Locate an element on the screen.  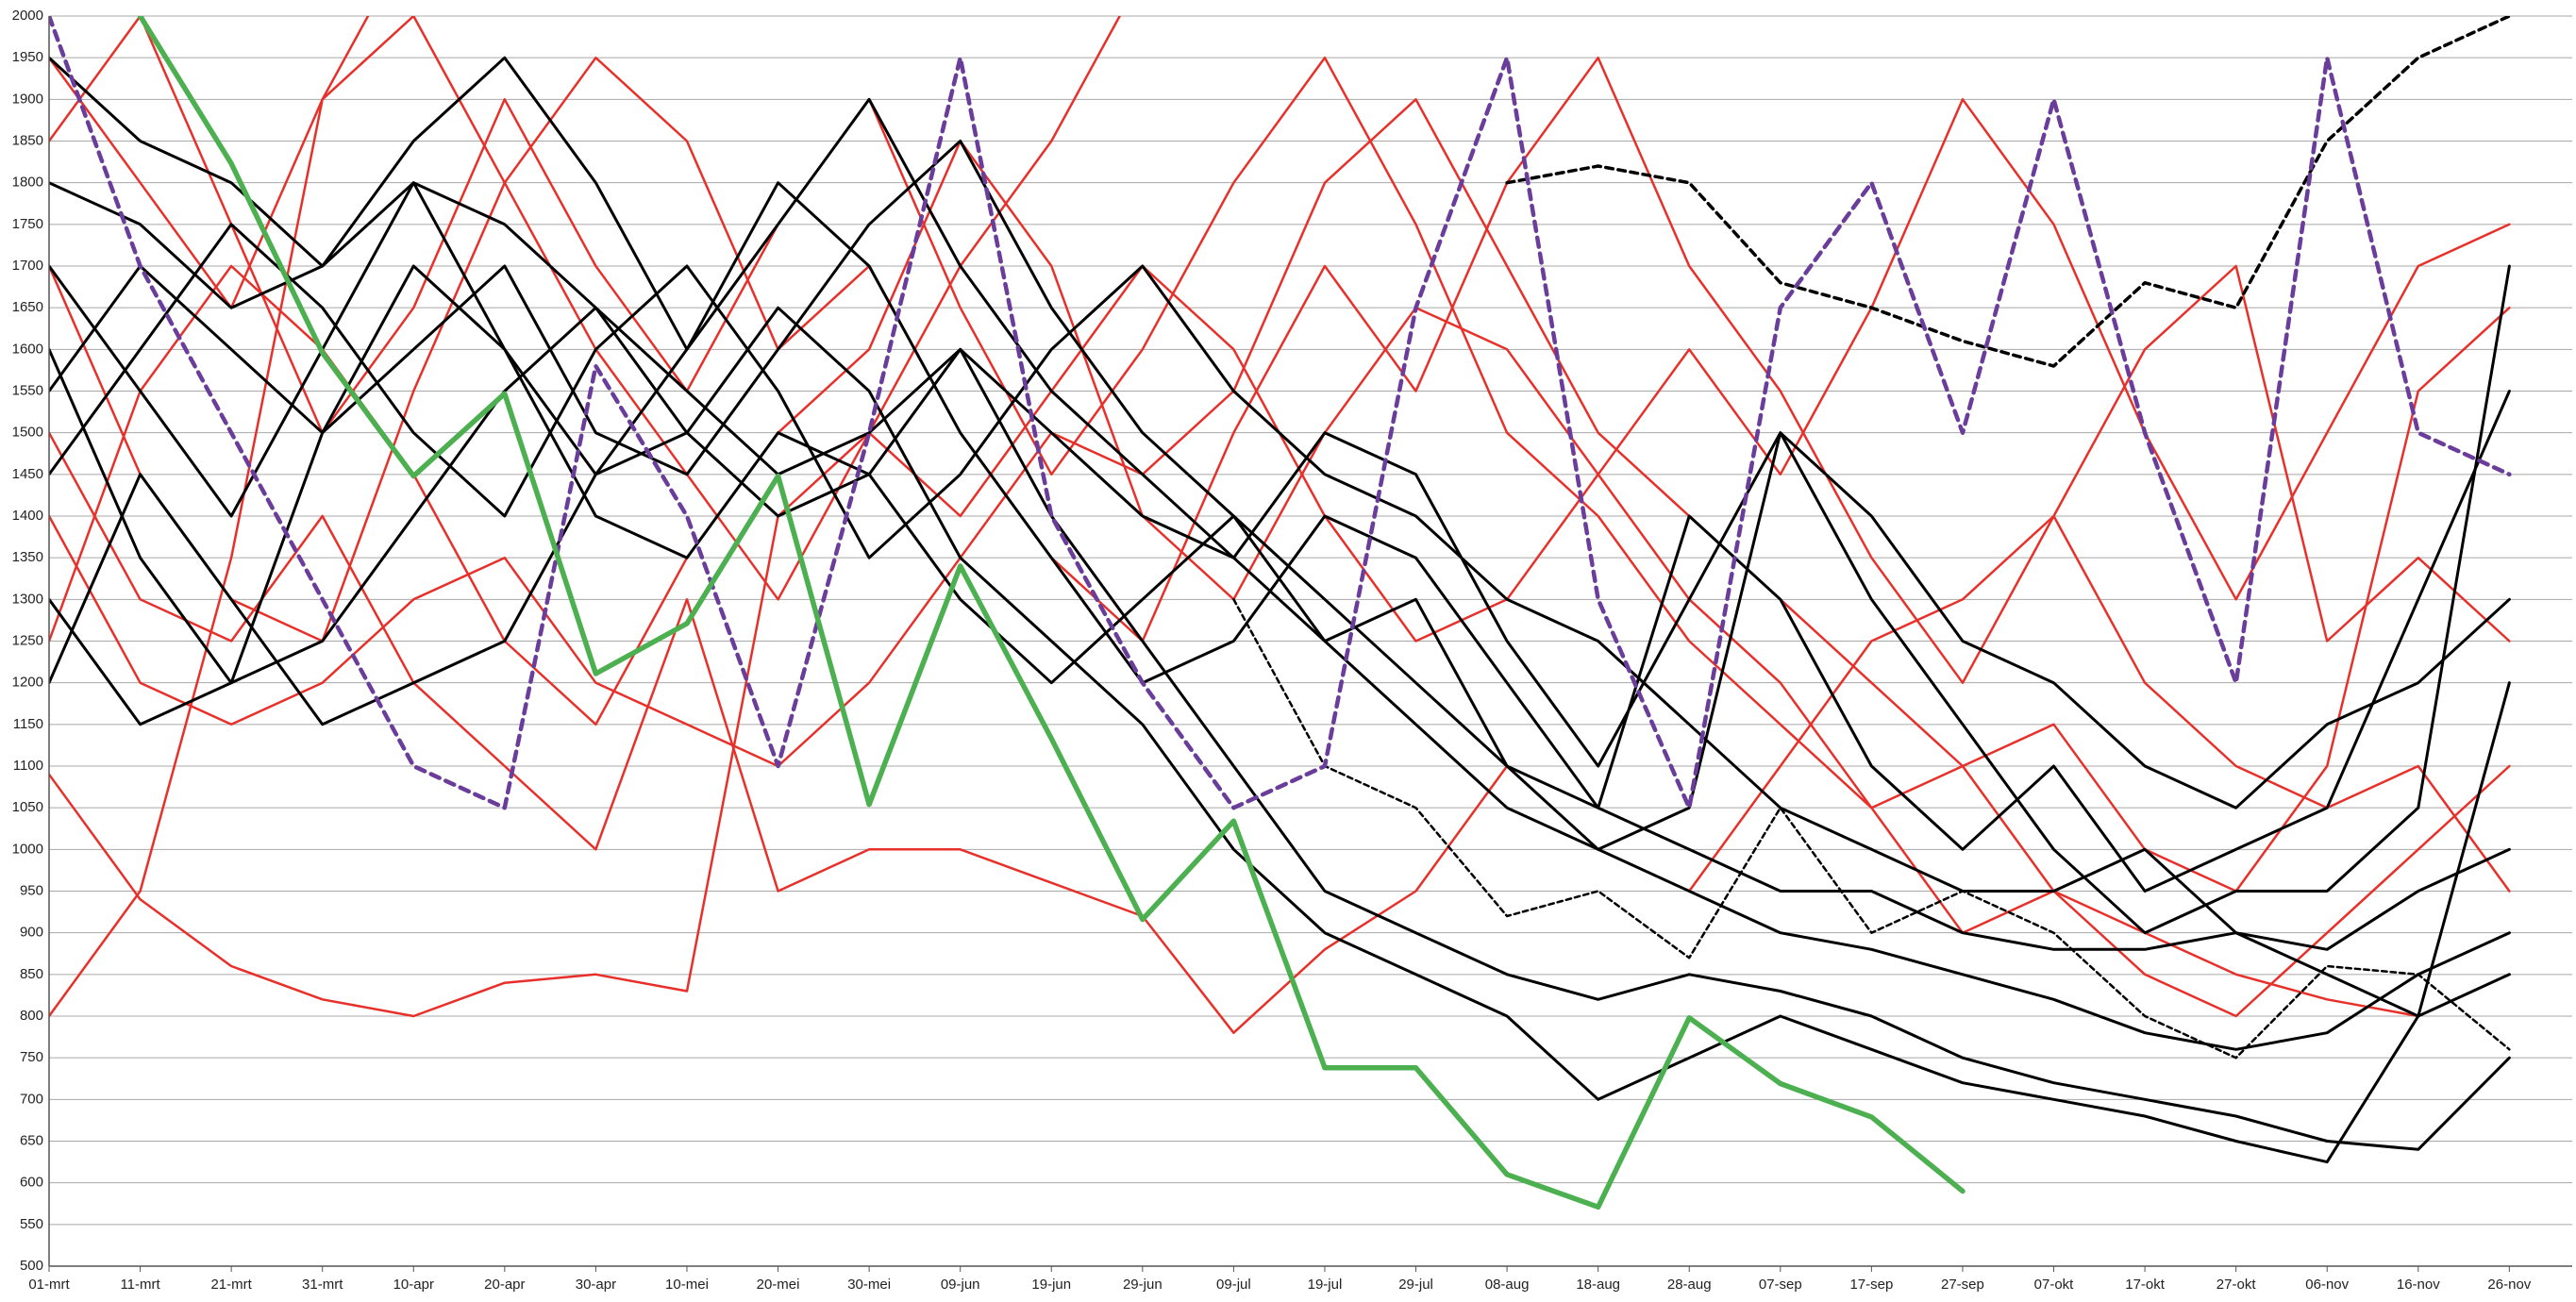
y-tick-label: 1300 is located at coordinates (27, 599).